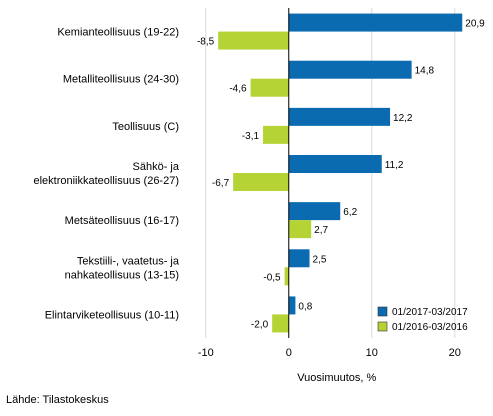 The height and width of the screenshot is (416, 493). What do you see at coordinates (305, 306) in the screenshot?
I see `data-label: 0,8` at bounding box center [305, 306].